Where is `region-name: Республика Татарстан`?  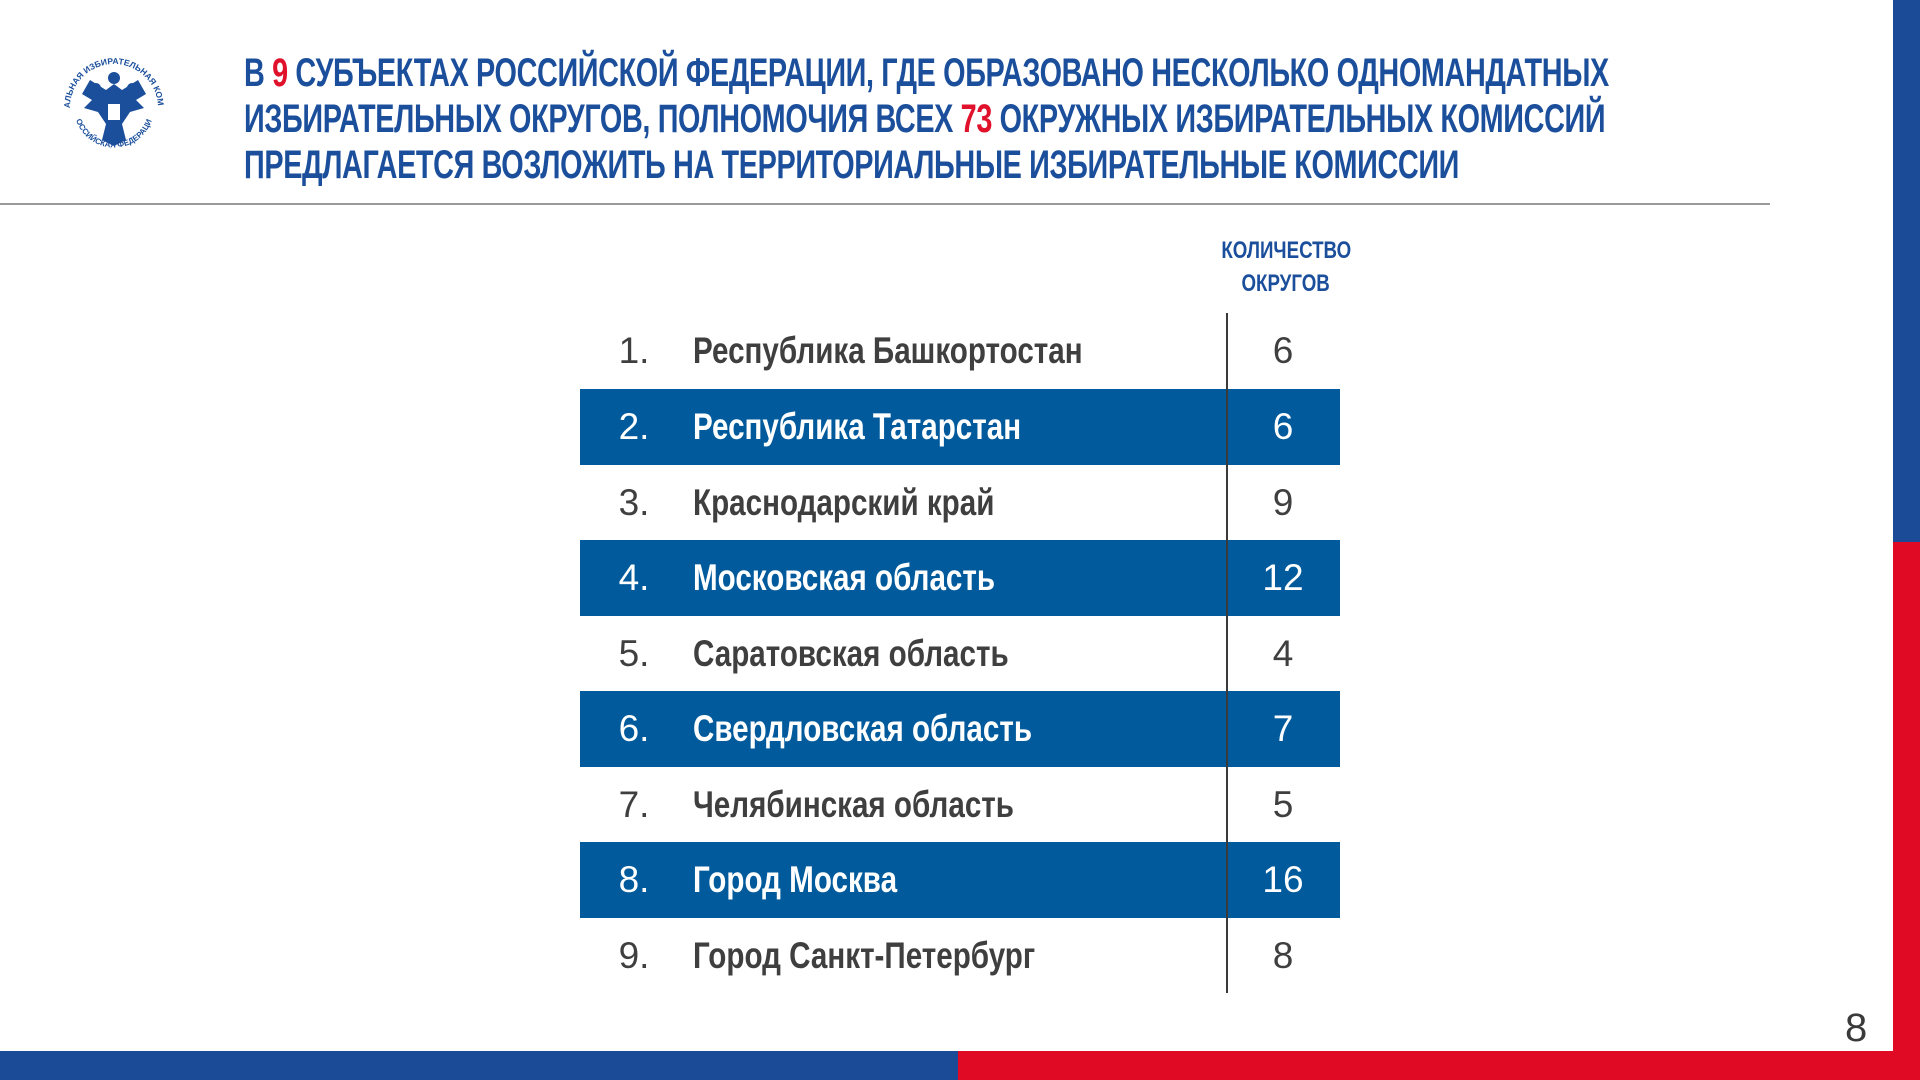
region-name: Республика Татарстан is located at coordinates (857, 426).